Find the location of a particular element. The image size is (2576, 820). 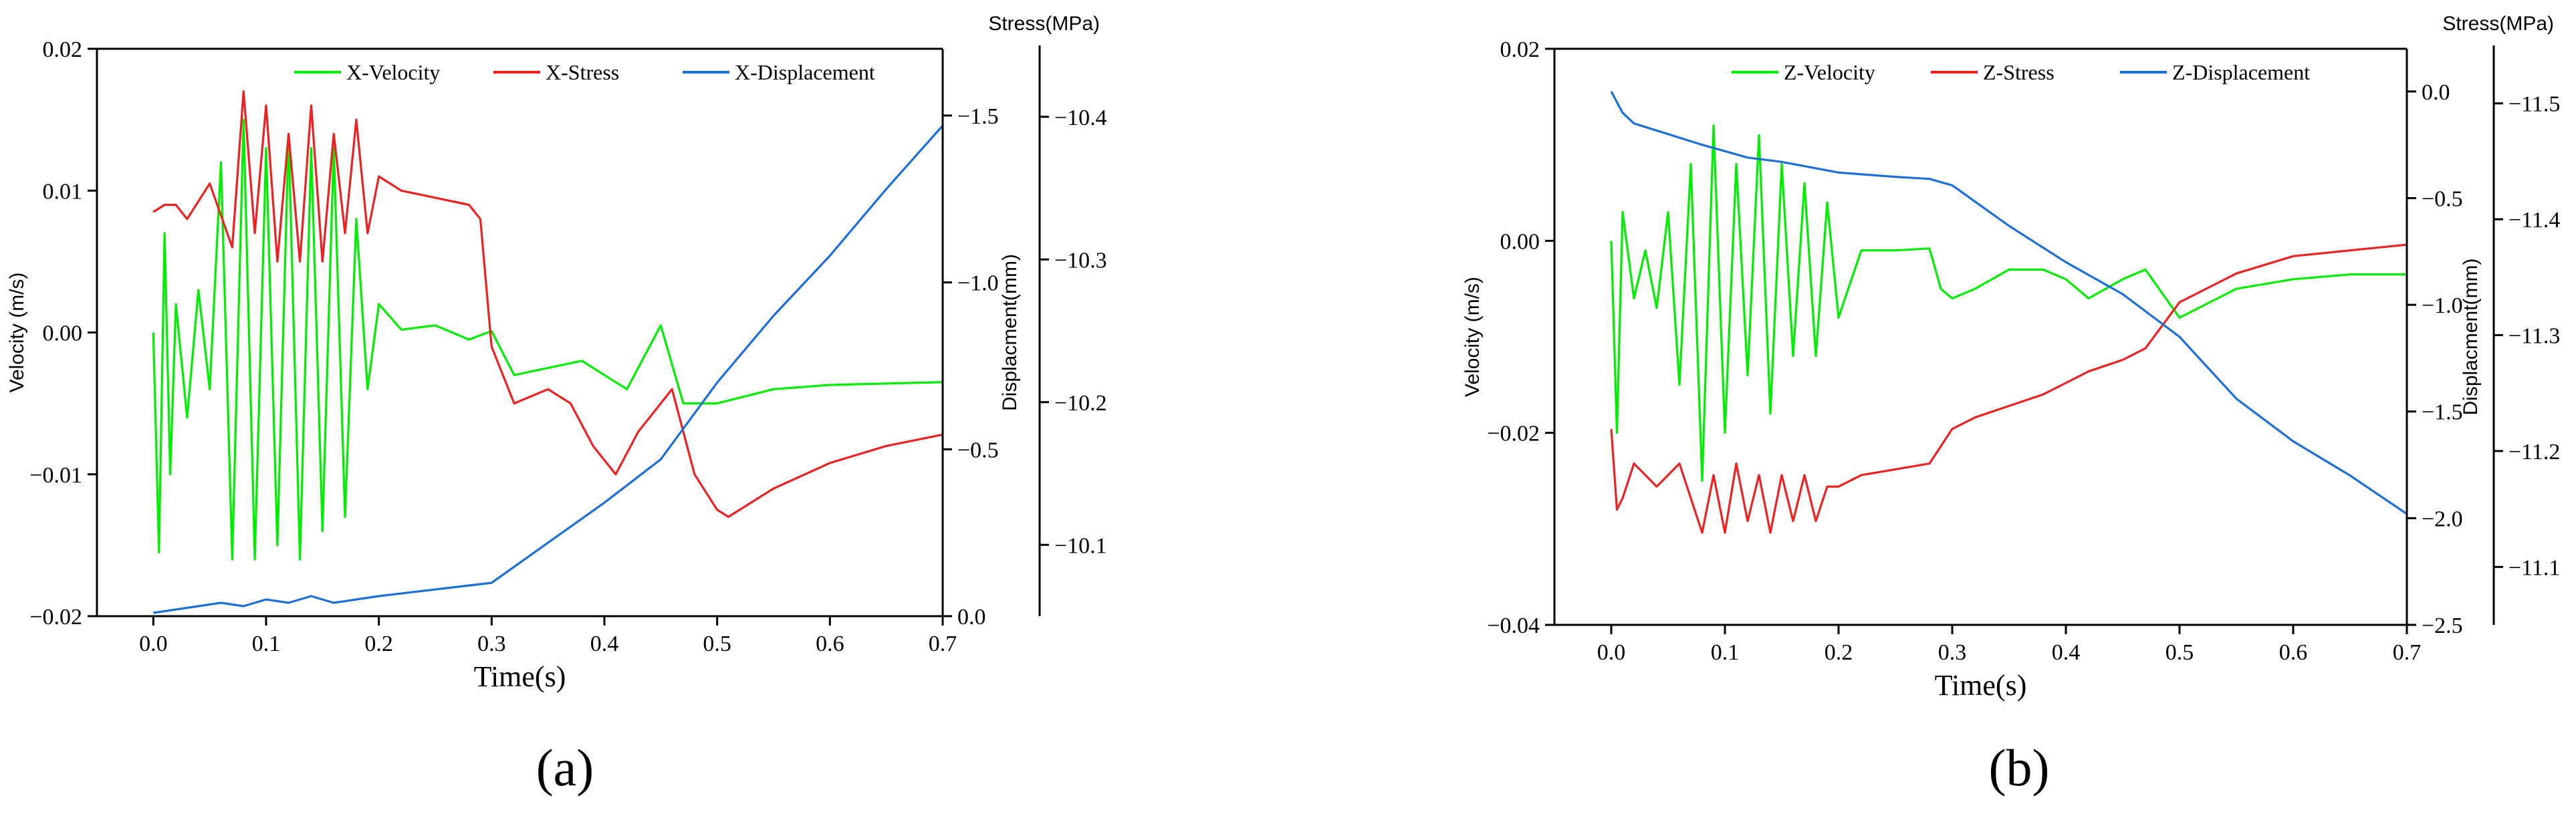

legend-label-x-velocity: X-Velocity is located at coordinates (393, 72).